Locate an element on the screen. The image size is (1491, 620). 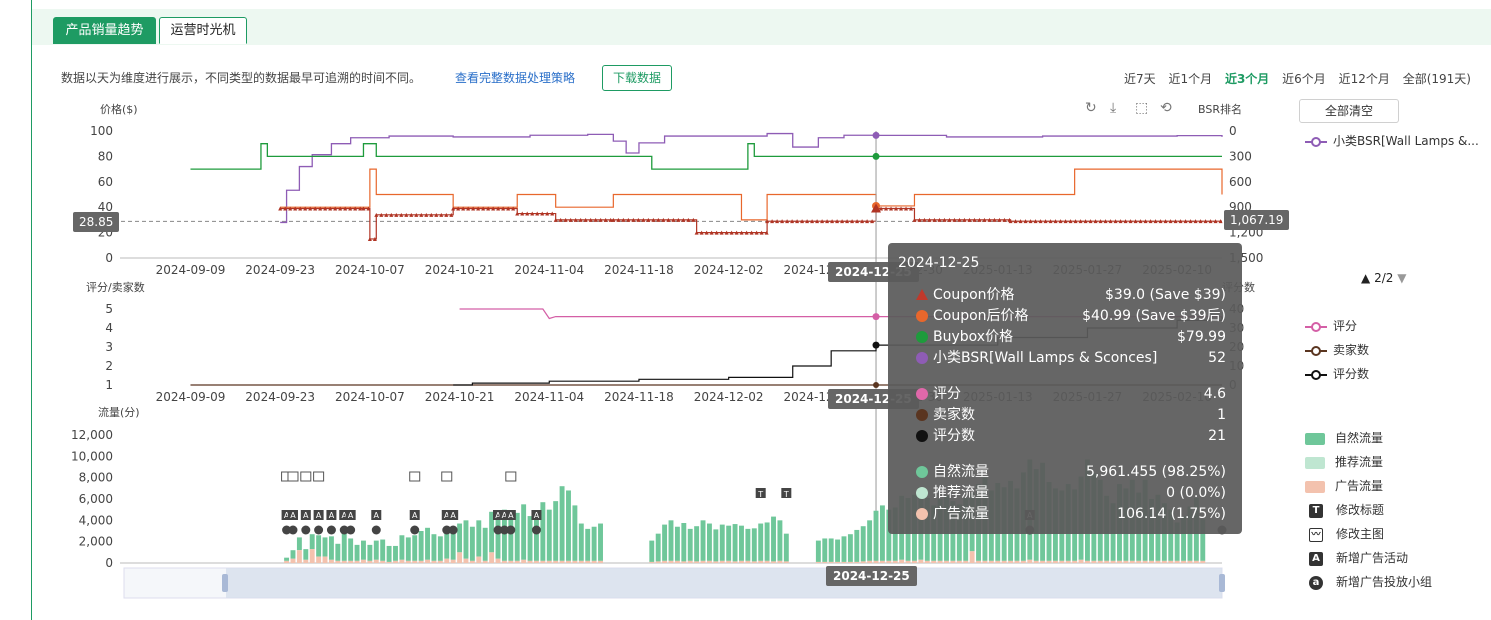
legend-item-rating: 评分 is located at coordinates (1331, 326).